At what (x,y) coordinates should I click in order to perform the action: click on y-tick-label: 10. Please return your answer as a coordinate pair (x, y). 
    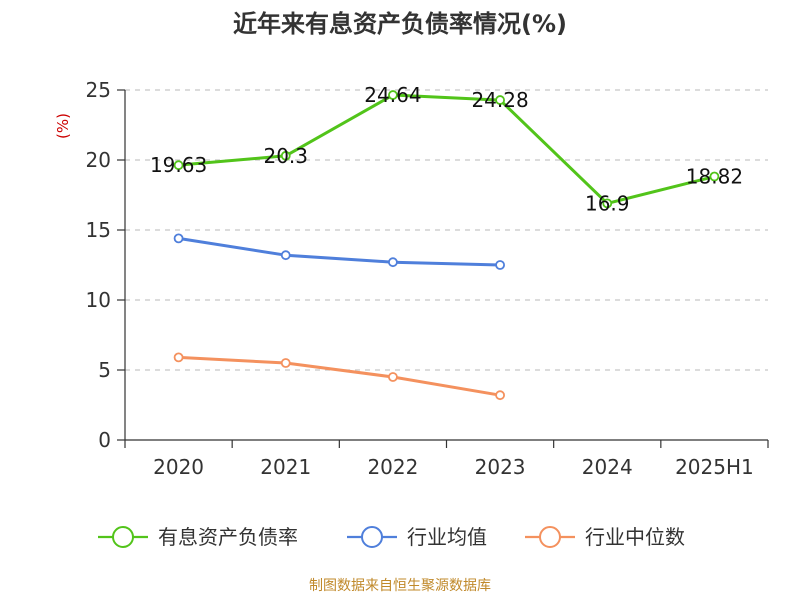
    Looking at the image, I should click on (98, 300).